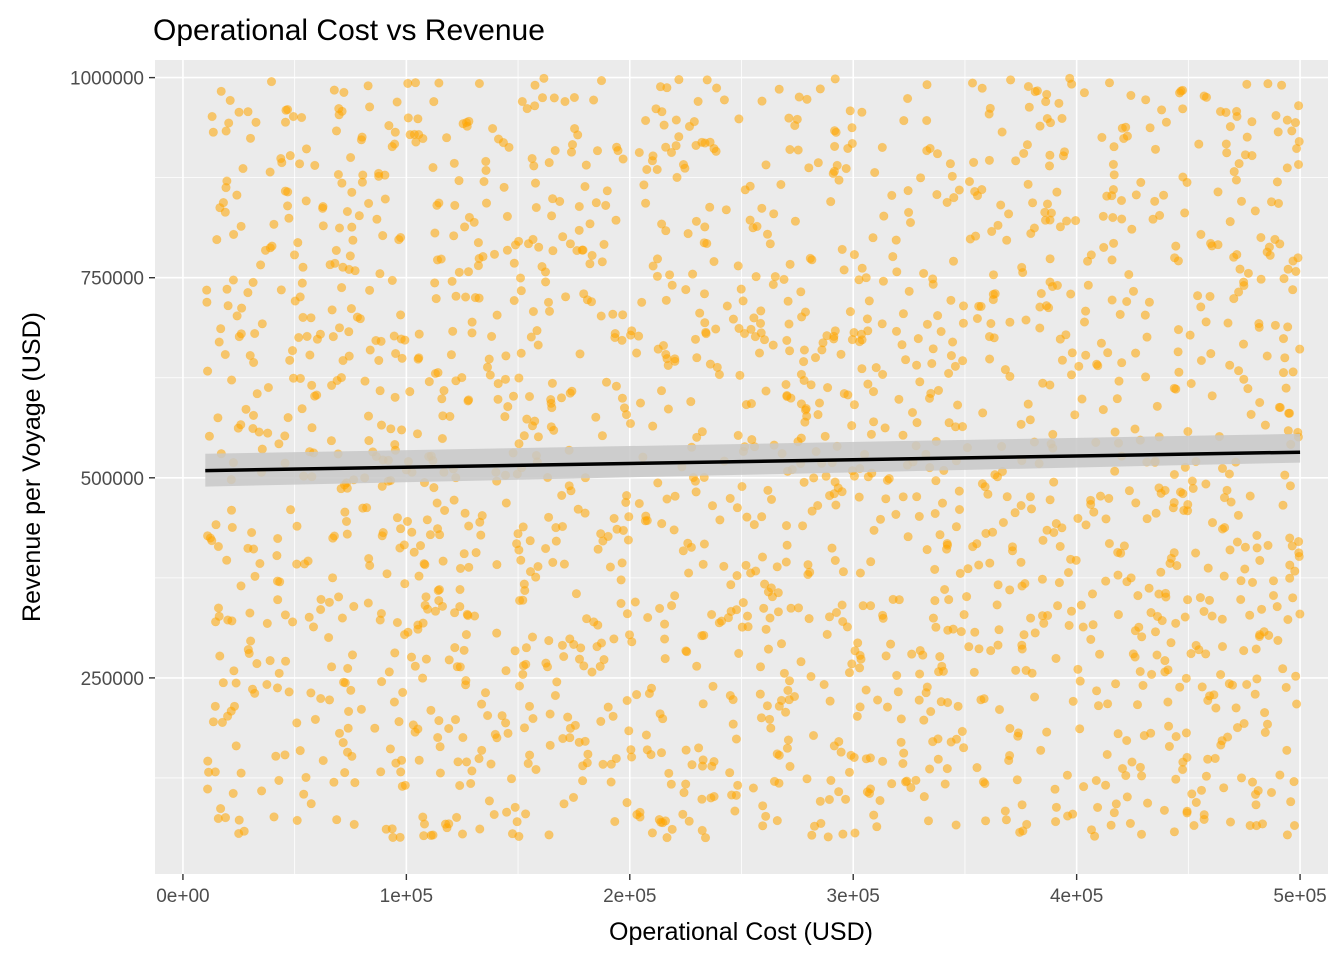  What do you see at coordinates (1299, 896) in the screenshot?
I see `x-tick-label: 5e+05` at bounding box center [1299, 896].